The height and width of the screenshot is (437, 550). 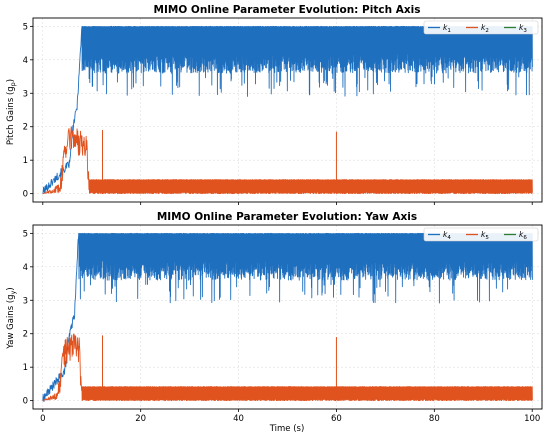 What do you see at coordinates (523, 28) in the screenshot?
I see `legend-label-k3: k3` at bounding box center [523, 28].